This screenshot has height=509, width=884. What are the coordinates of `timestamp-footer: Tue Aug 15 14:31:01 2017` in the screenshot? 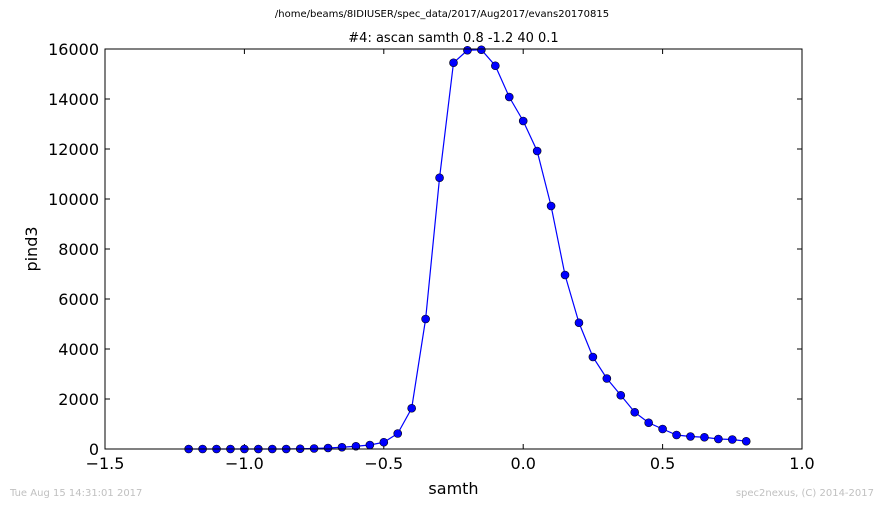 It's located at (76, 493).